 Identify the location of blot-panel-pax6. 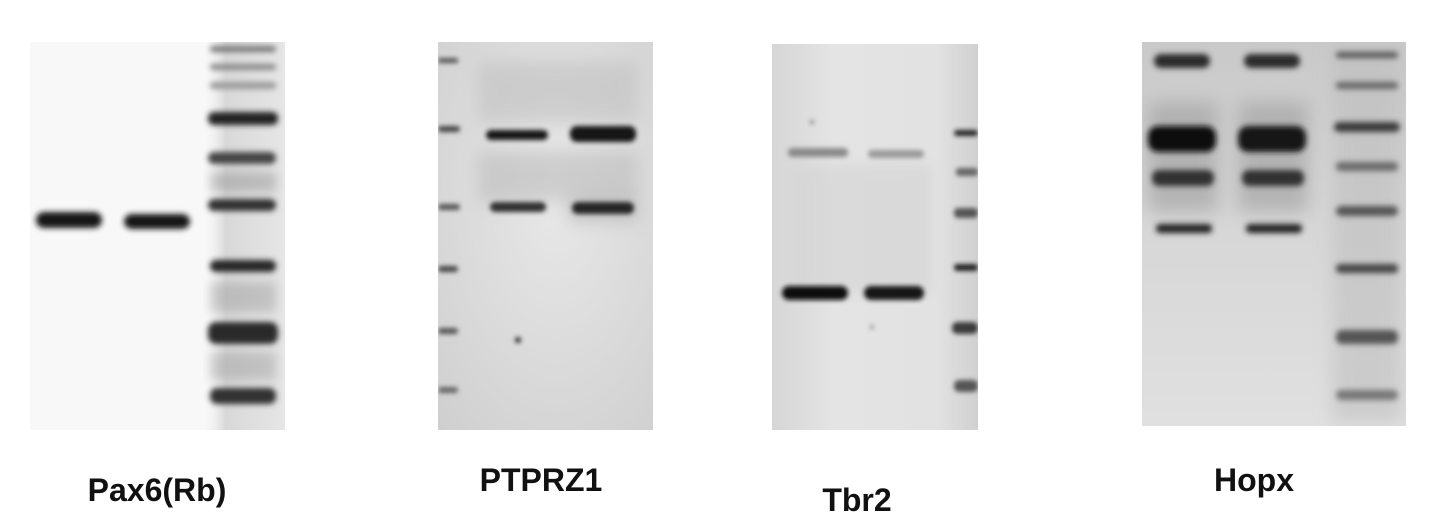
(157, 236).